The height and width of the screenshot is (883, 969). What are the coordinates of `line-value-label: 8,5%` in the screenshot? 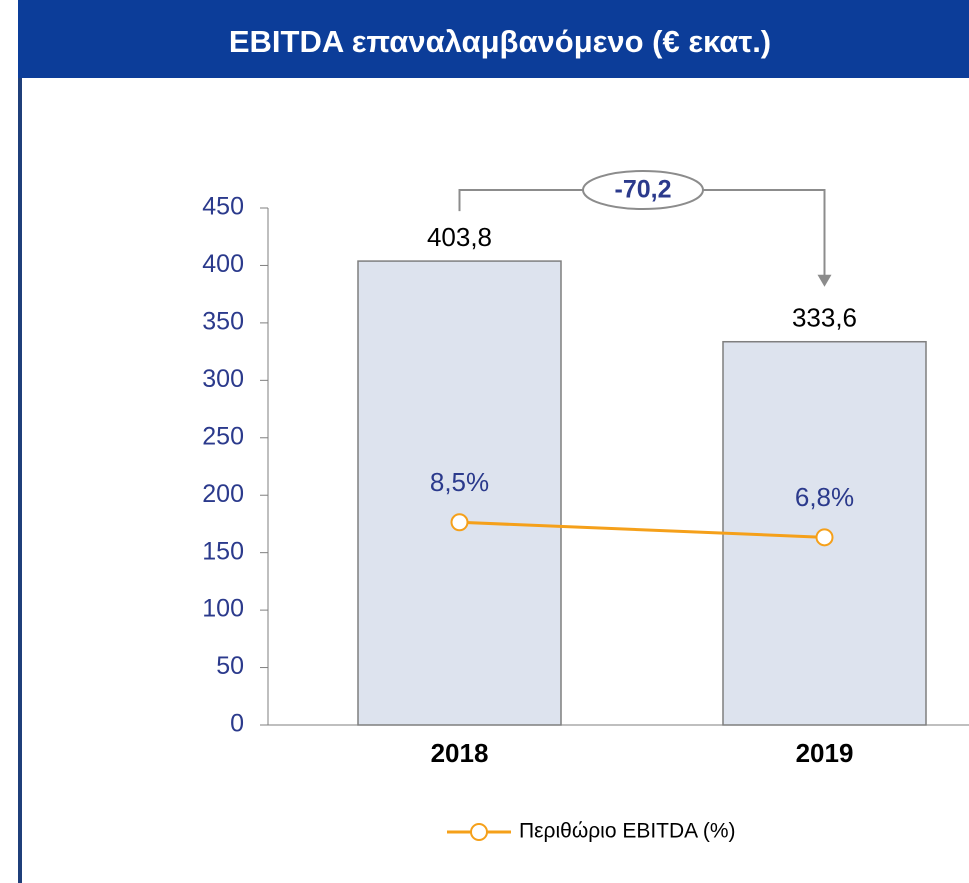 It's located at (459, 482).